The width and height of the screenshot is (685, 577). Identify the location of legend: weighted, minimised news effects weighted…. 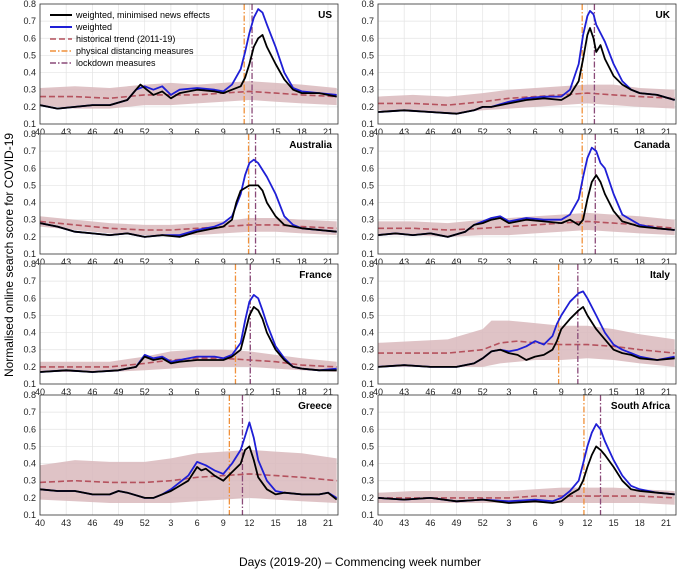
(130, 39).